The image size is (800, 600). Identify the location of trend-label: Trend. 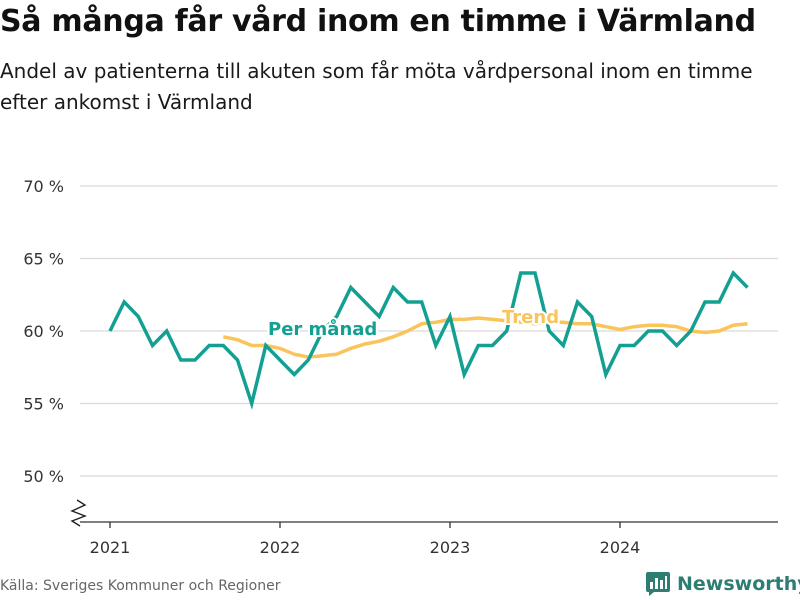
(530, 317).